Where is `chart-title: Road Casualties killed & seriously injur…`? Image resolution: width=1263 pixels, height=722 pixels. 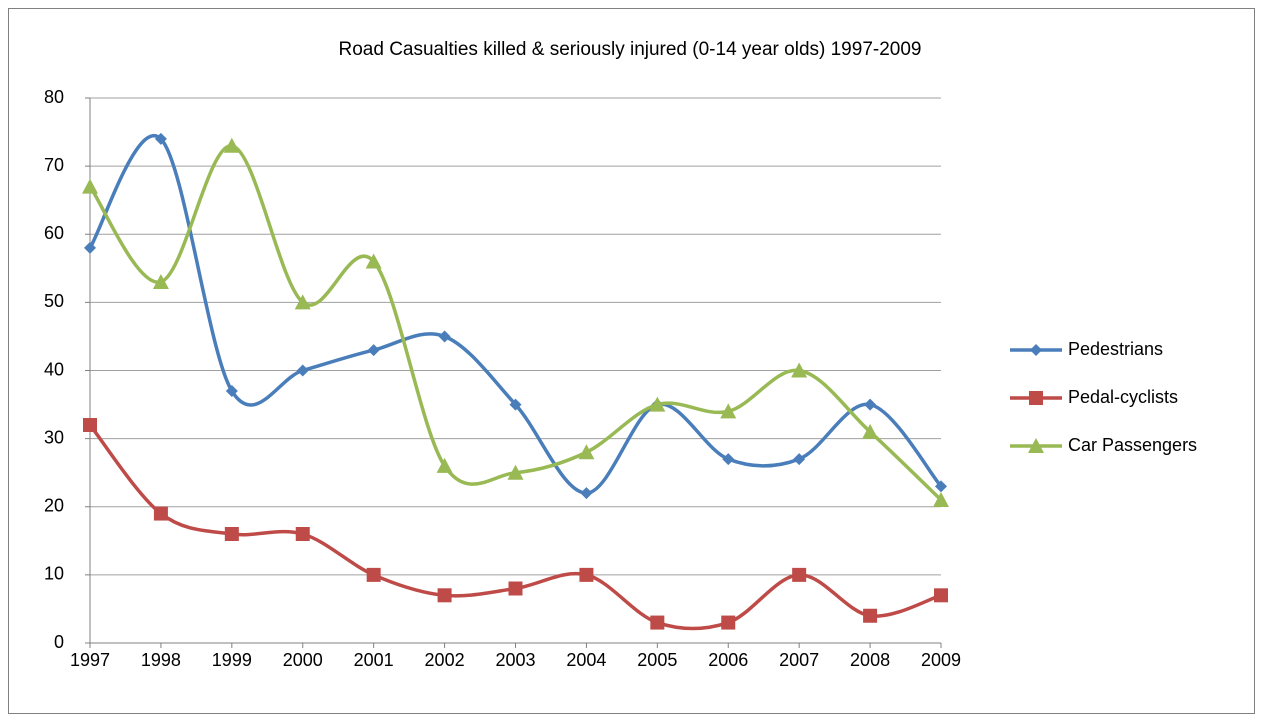
chart-title: Road Casualties killed & seriously injur… is located at coordinates (630, 49).